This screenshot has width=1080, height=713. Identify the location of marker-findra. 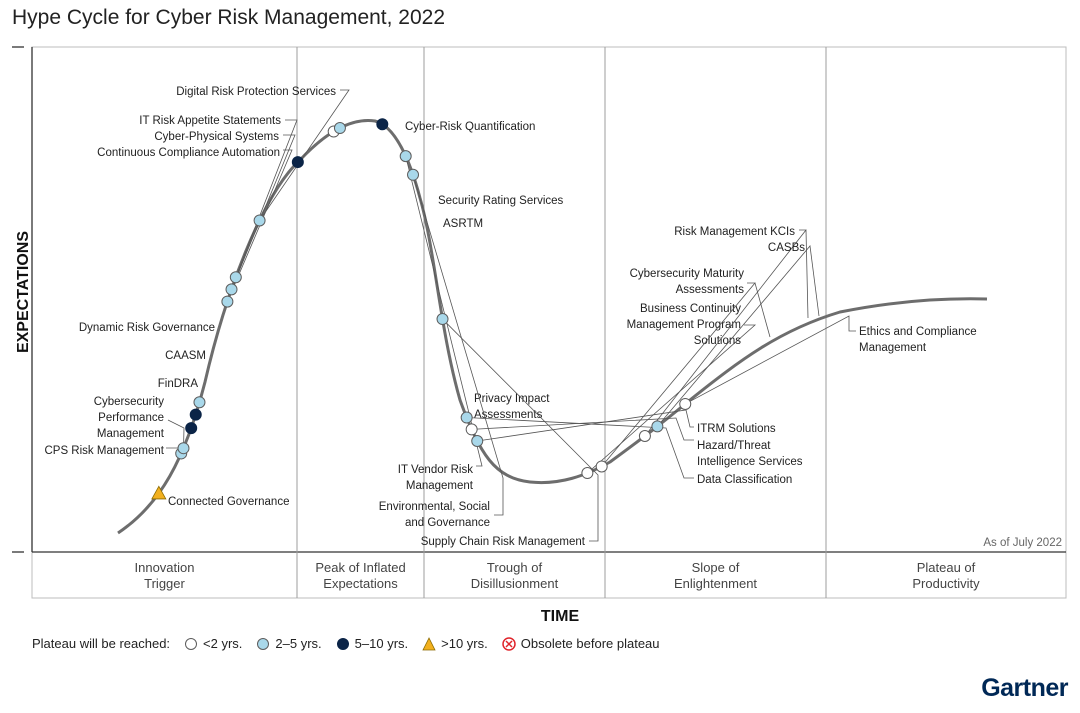
(191, 428).